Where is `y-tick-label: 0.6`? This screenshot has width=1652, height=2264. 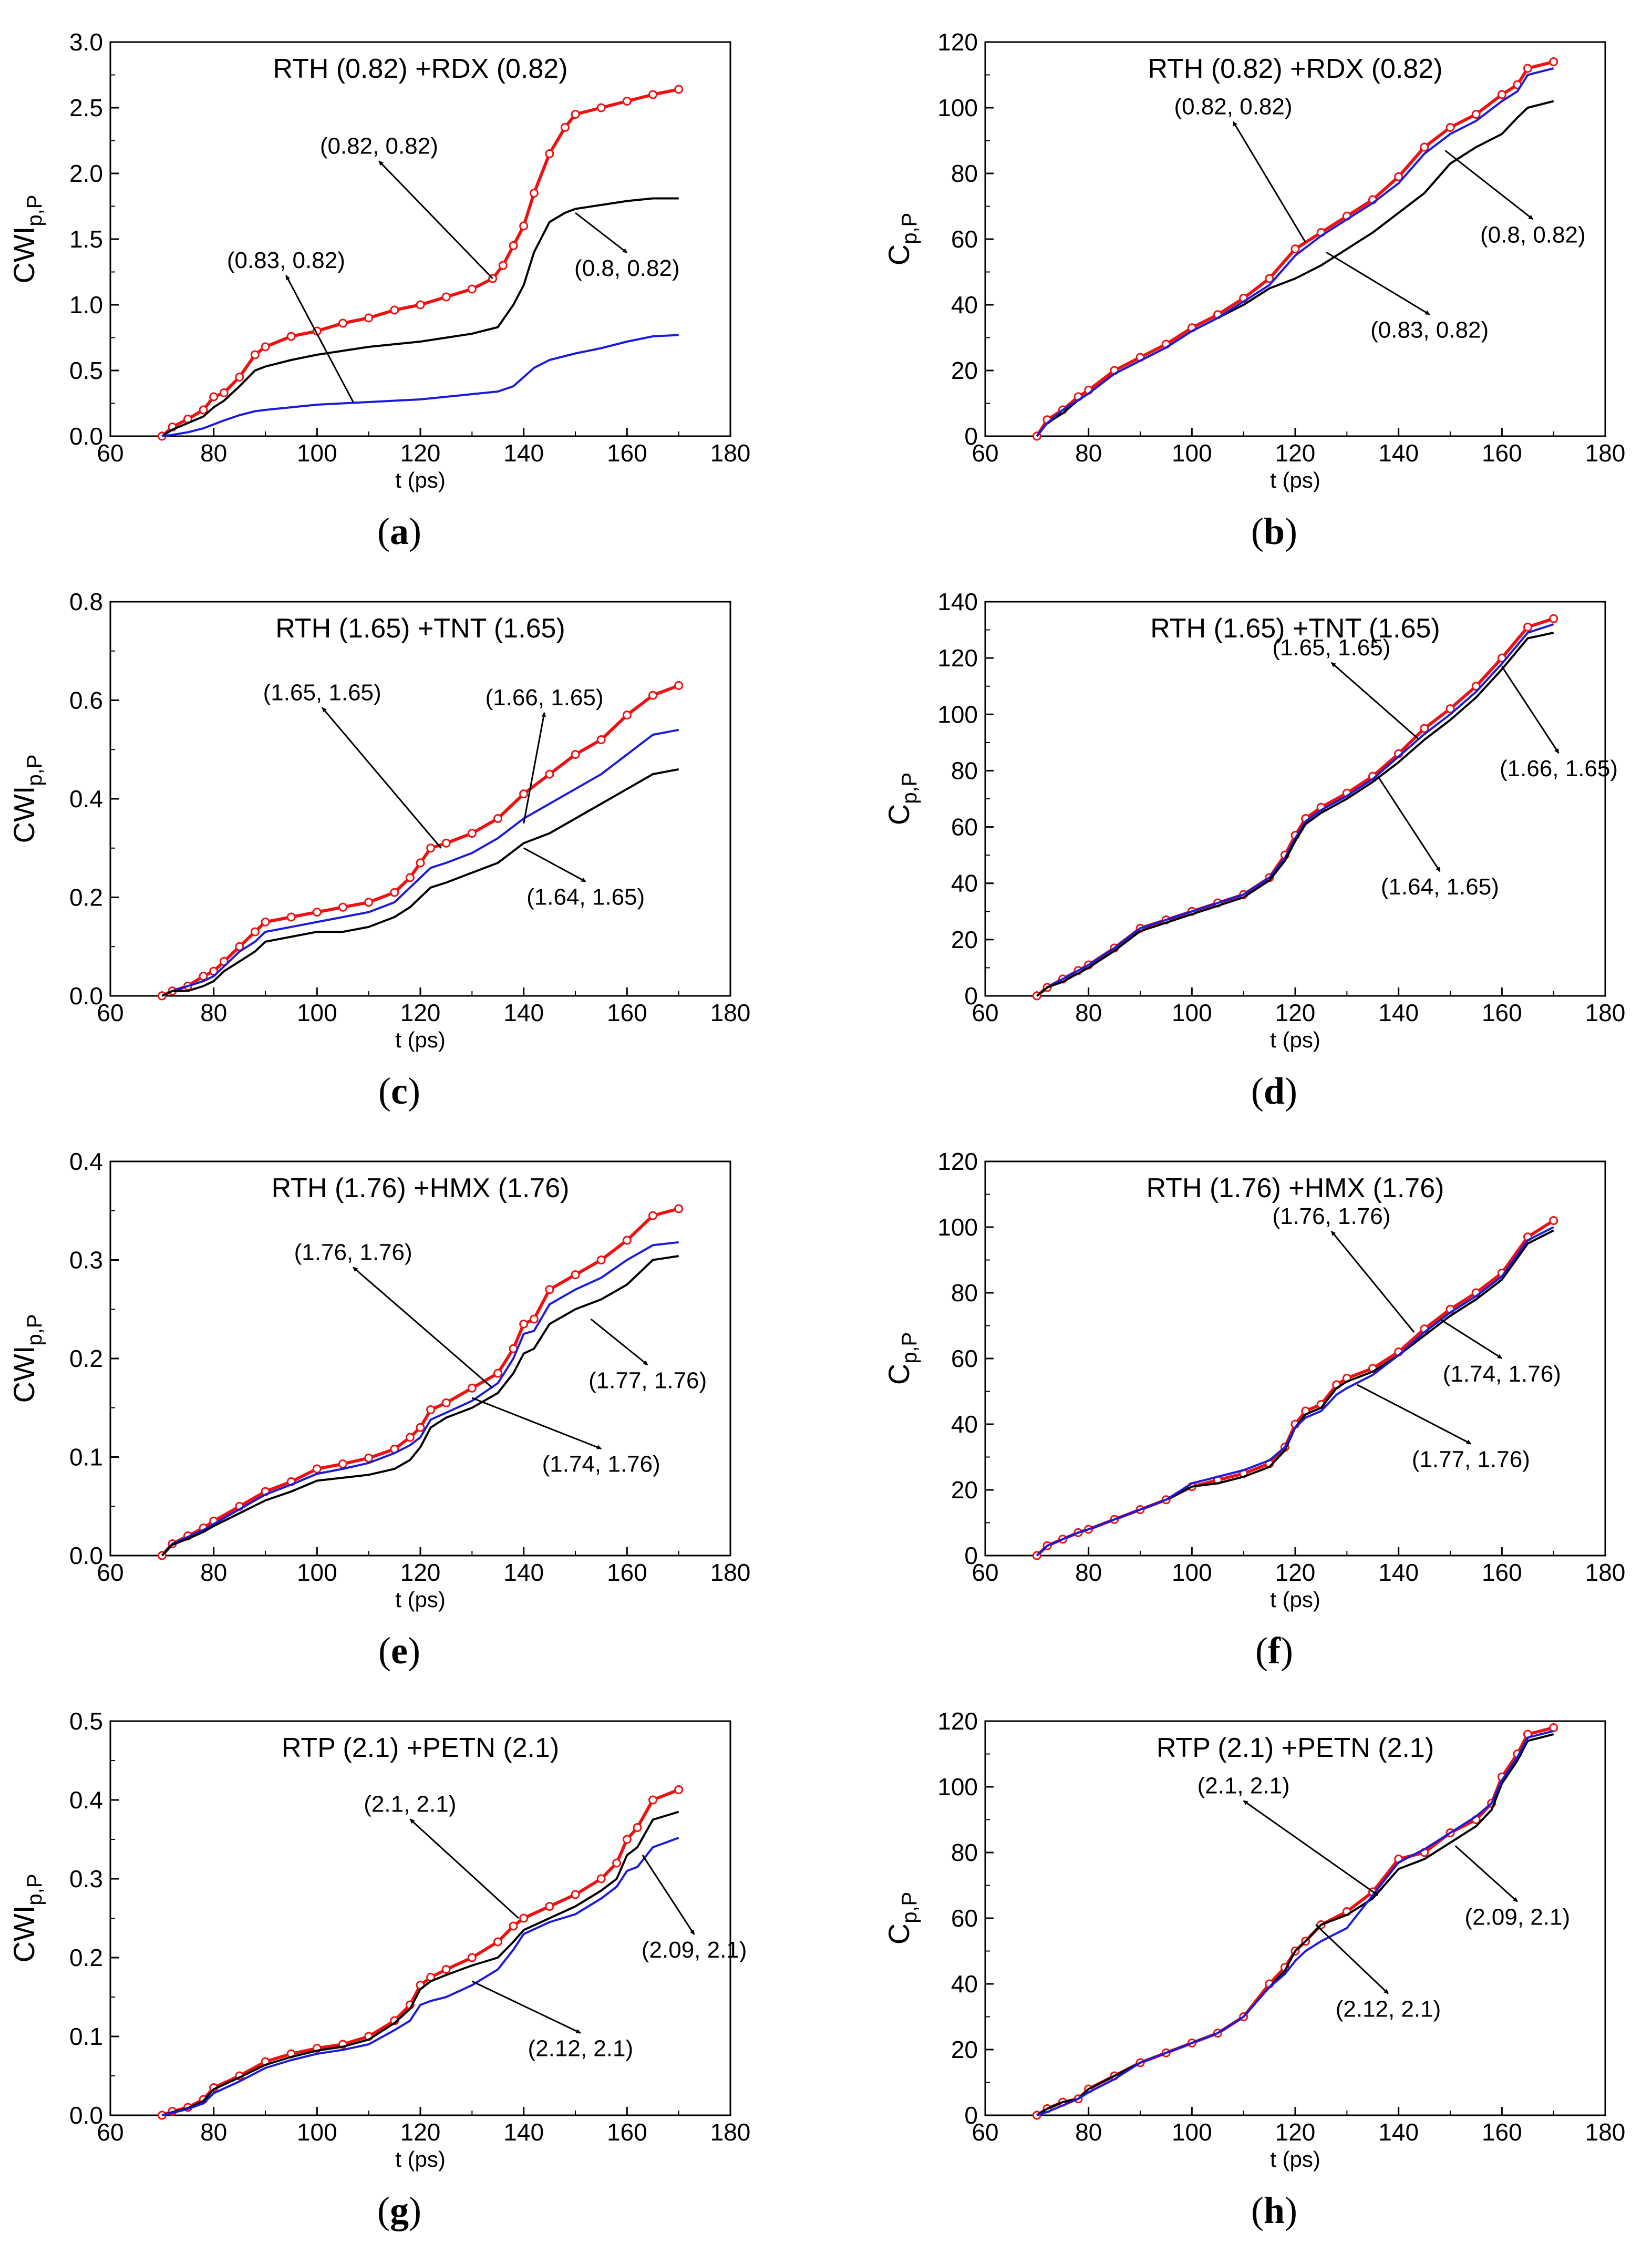 y-tick-label: 0.6 is located at coordinates (86, 700).